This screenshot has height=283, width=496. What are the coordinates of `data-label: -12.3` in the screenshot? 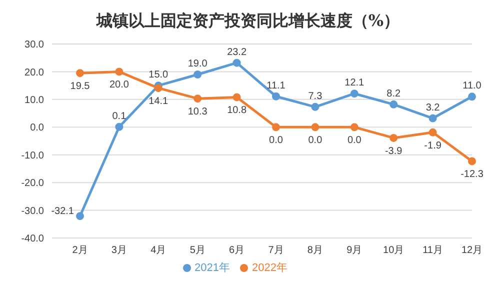 It's located at (472, 174).